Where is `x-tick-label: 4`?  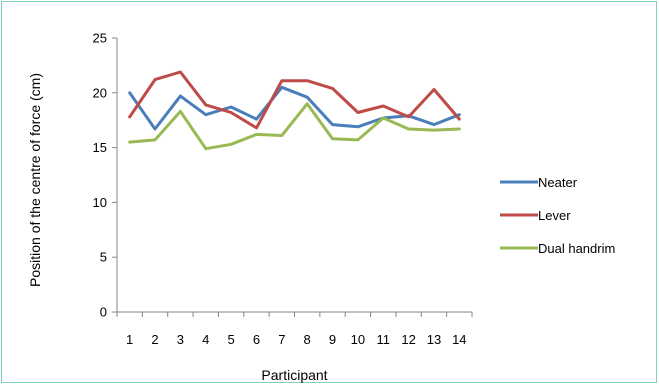 x-tick-label: 4 is located at coordinates (205, 339).